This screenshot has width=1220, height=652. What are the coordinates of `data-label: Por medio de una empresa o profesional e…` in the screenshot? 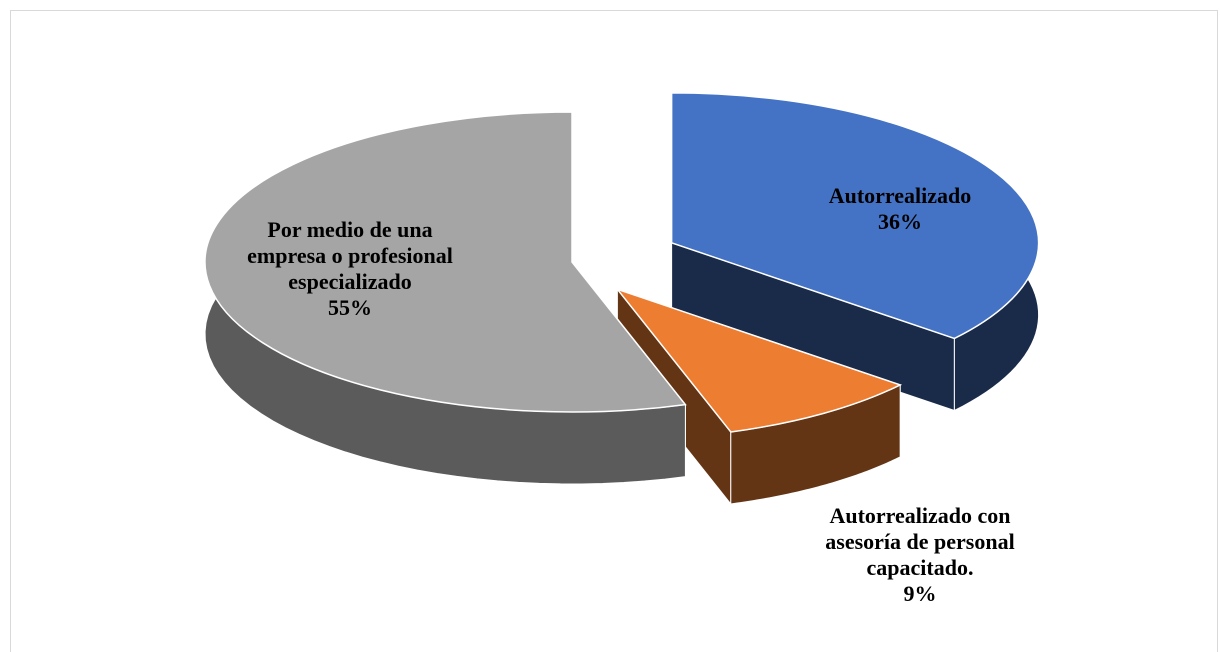 It's located at (350, 269).